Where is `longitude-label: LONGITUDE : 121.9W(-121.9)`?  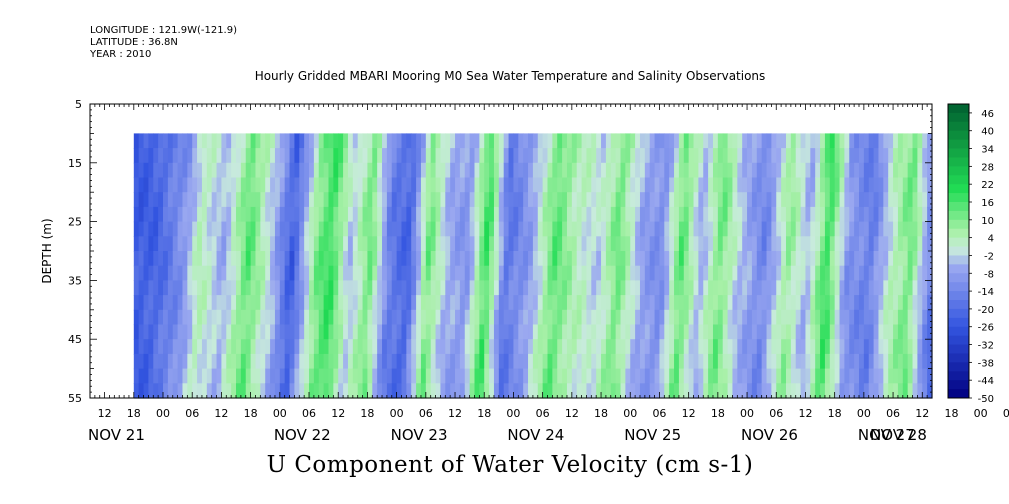
longitude-label: LONGITUDE : 121.9W(-121.9) is located at coordinates (163, 30).